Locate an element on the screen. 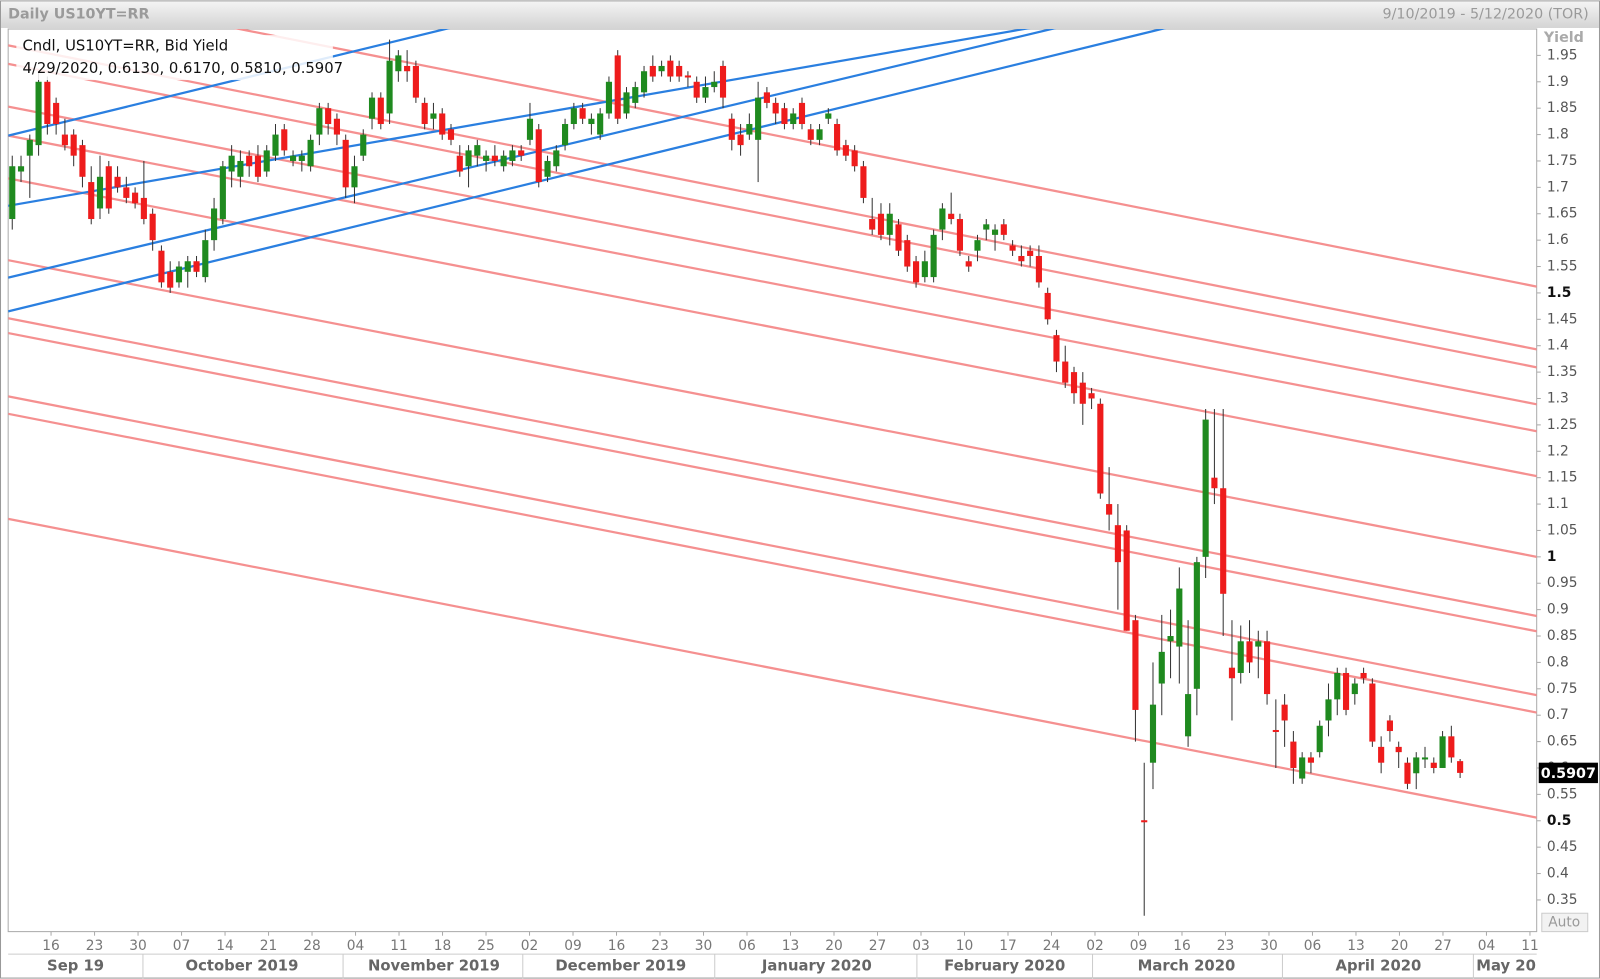  x-tick-label: 02 is located at coordinates (1095, 946).